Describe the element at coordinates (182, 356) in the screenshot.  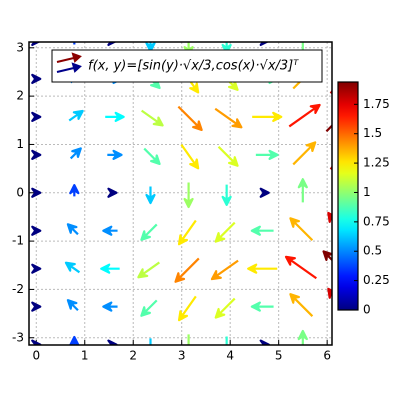
I see `x-tick-label: 3` at that location.